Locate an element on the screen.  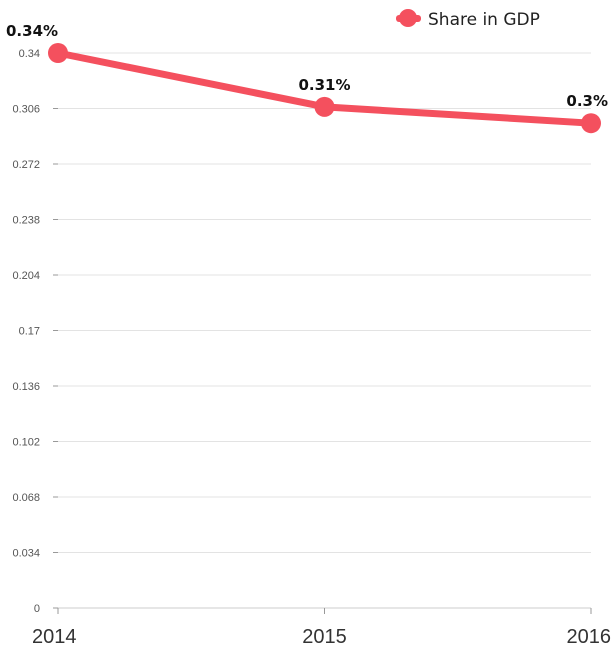
legend: Share in GDP is located at coordinates (468, 19).